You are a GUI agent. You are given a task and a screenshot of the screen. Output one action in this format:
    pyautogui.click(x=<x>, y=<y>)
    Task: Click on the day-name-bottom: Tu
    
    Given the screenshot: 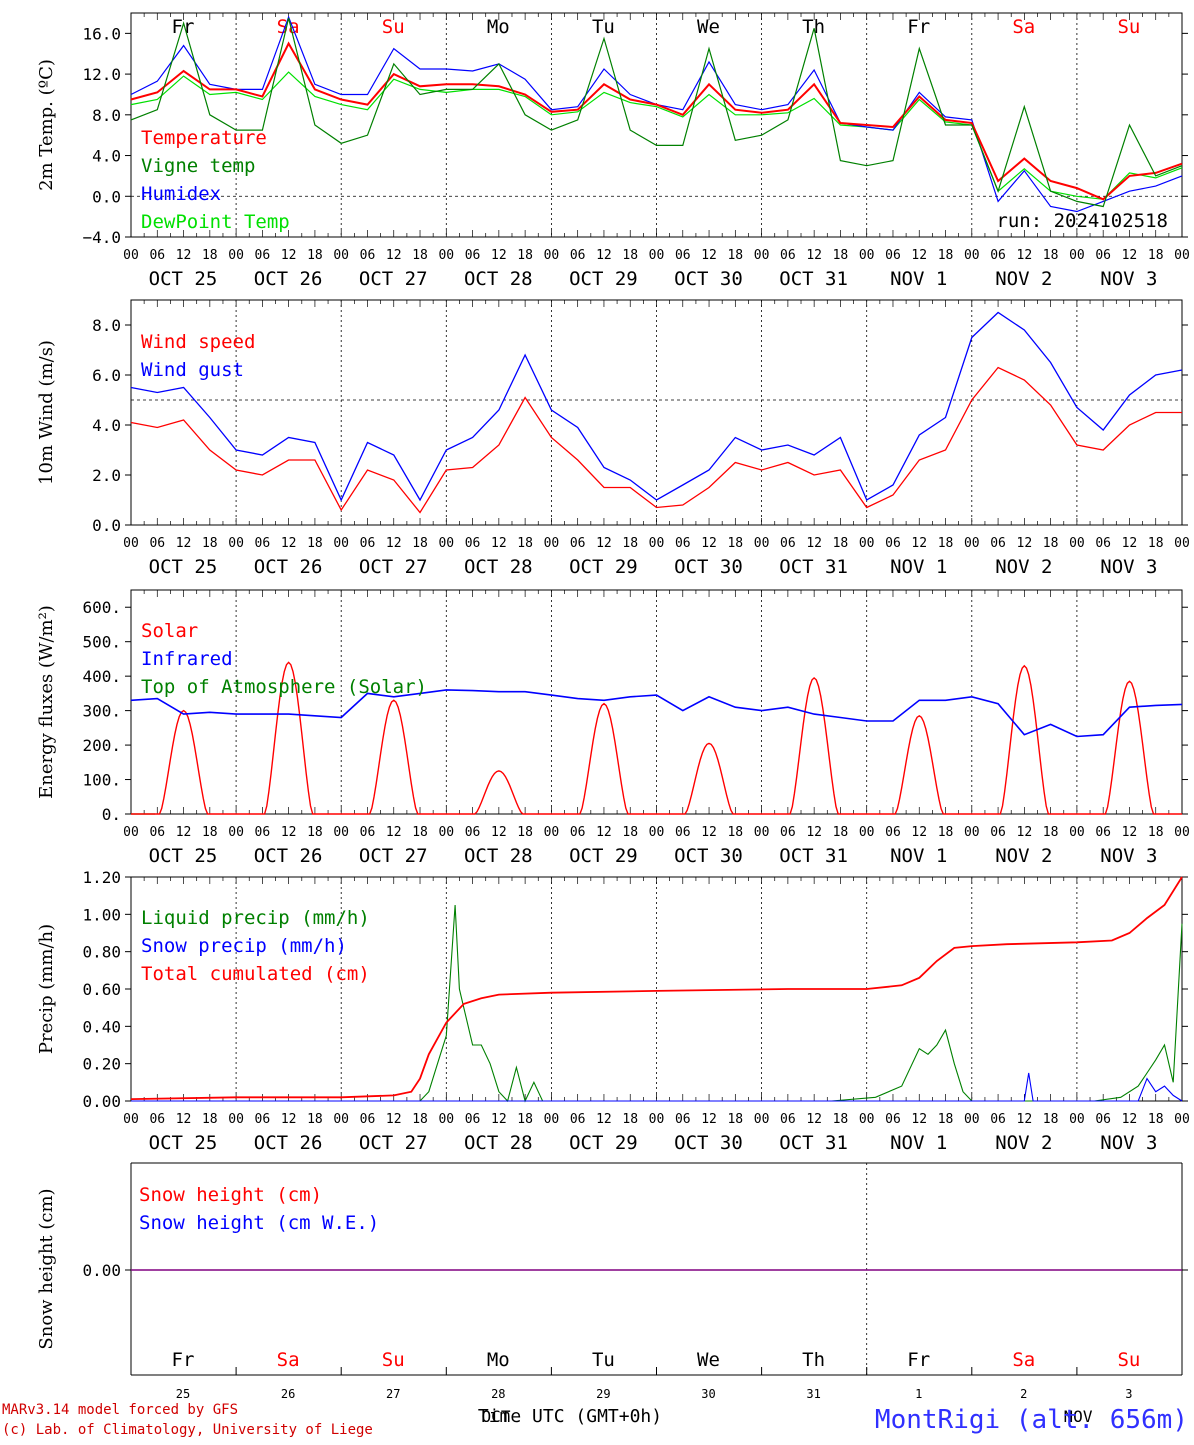 What is the action you would take?
    pyautogui.click(x=603, y=1360)
    